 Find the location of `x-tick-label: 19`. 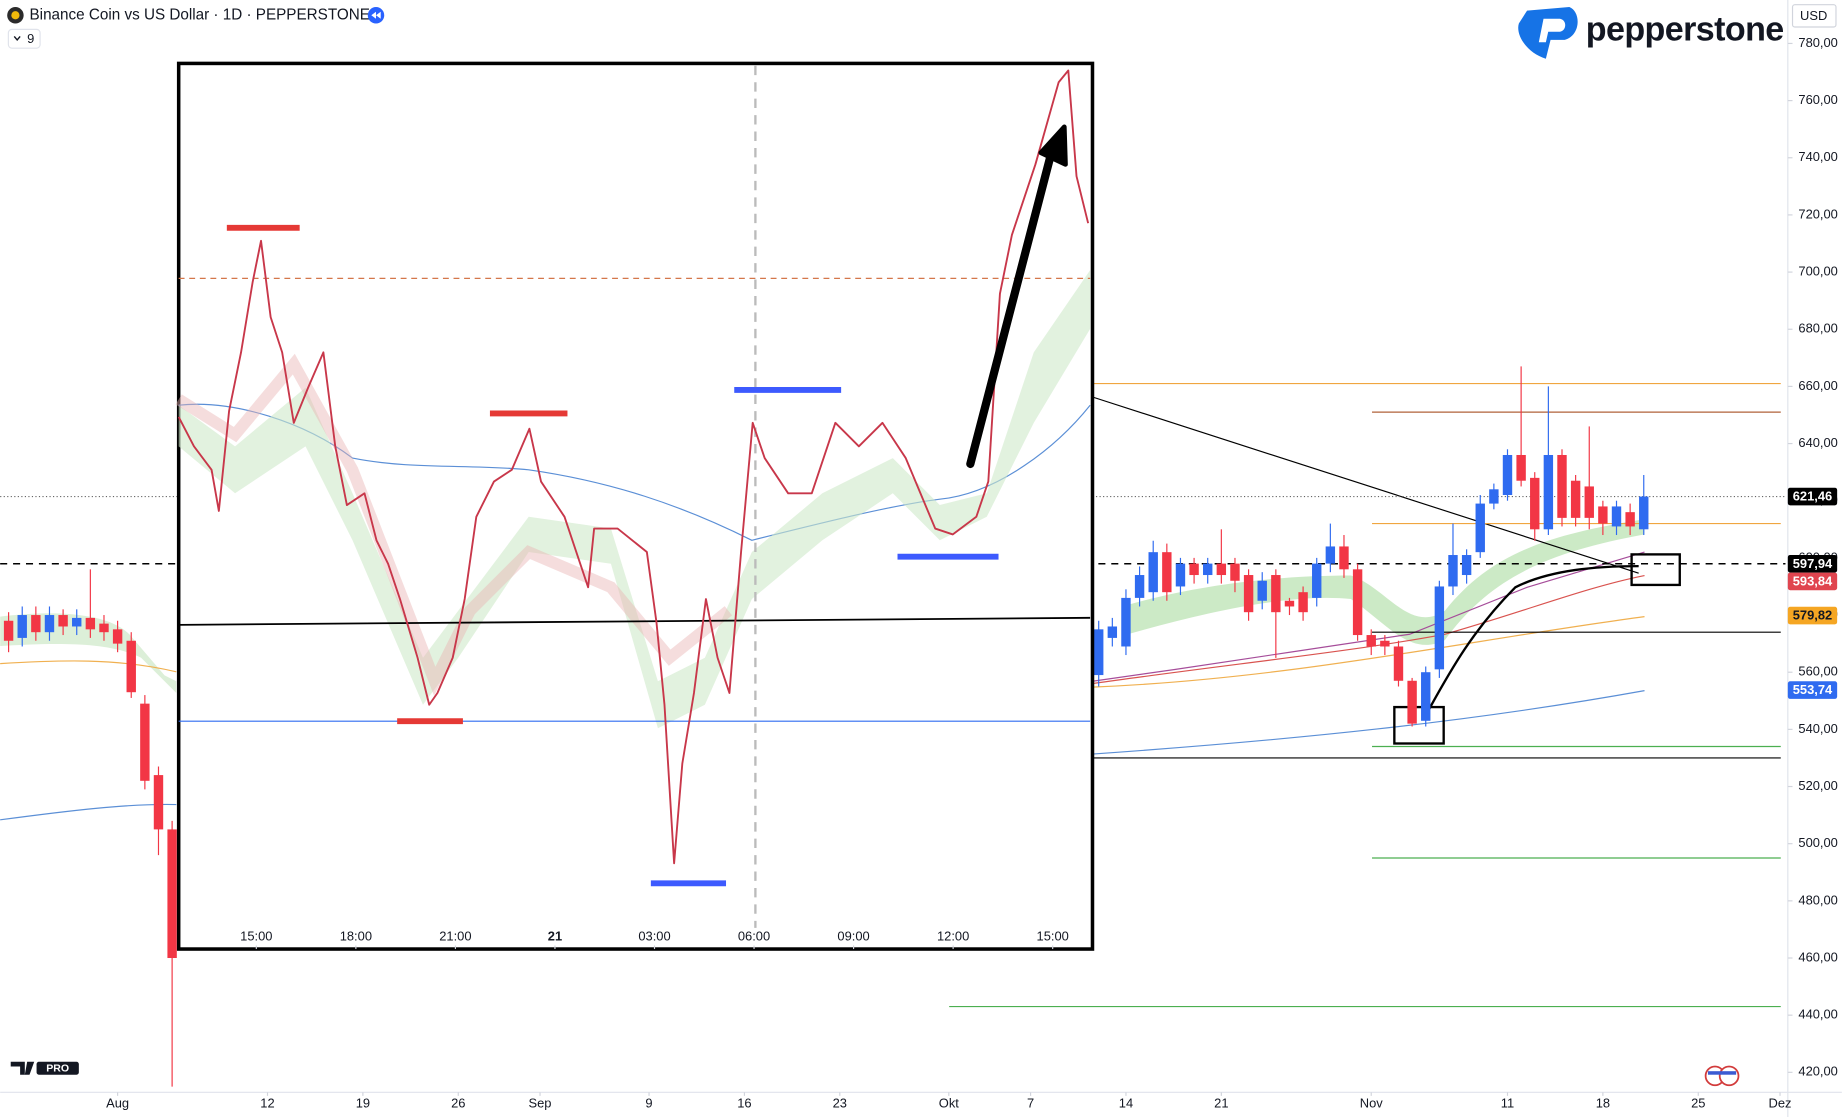

x-tick-label: 19 is located at coordinates (363, 1102).